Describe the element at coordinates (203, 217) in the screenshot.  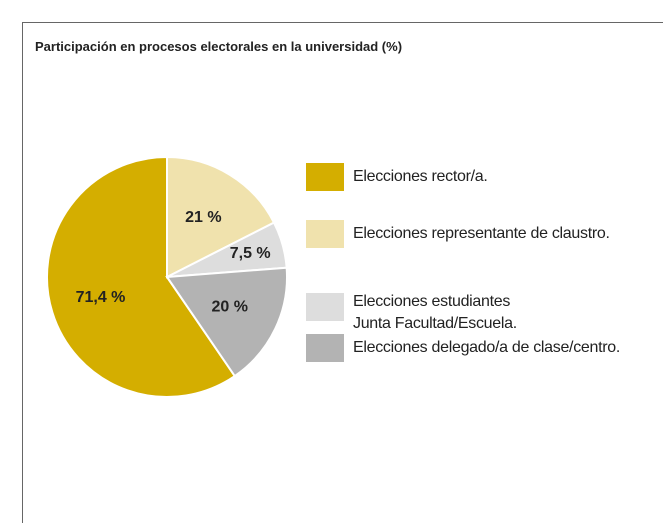
I see `data-label: 21 %` at that location.